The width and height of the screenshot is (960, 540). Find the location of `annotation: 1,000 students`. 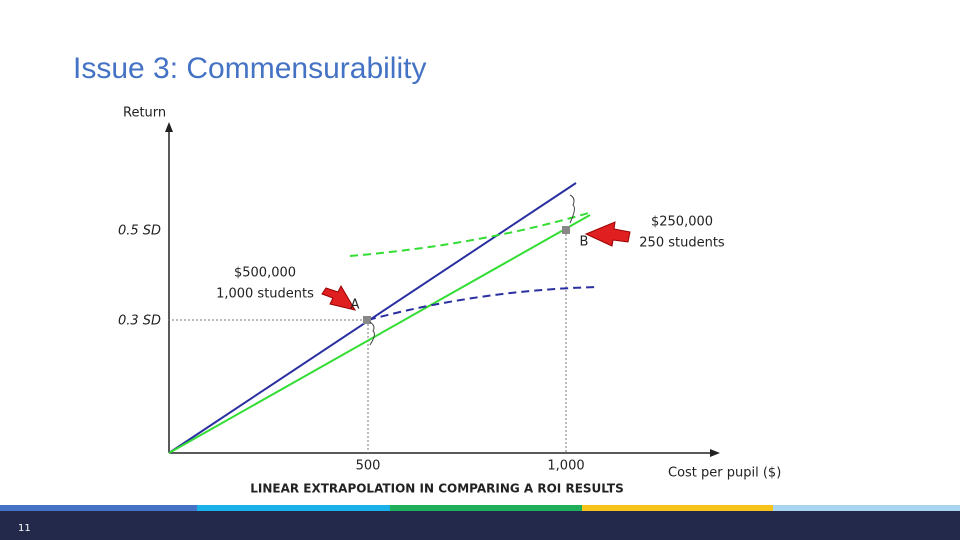

annotation: 1,000 students is located at coordinates (265, 294).